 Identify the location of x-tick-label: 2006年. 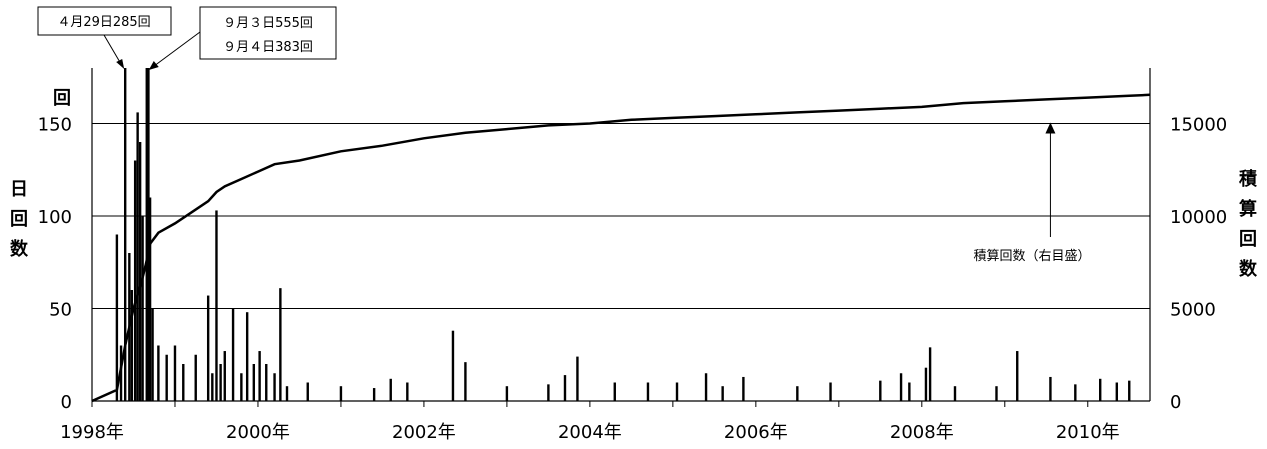
(756, 432).